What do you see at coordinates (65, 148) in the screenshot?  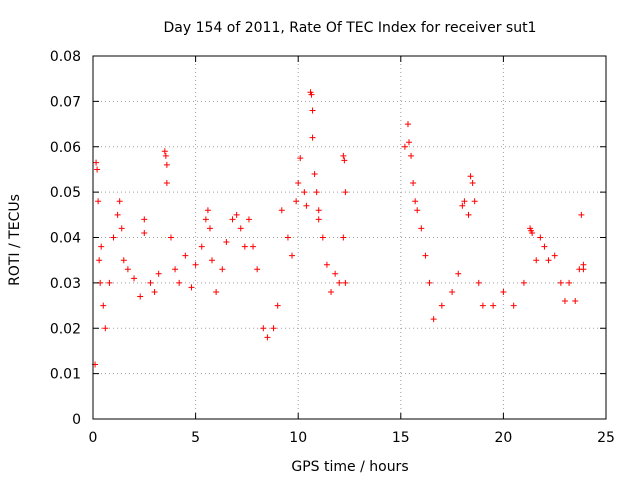 I see `y-tick-label: 0.06` at bounding box center [65, 148].